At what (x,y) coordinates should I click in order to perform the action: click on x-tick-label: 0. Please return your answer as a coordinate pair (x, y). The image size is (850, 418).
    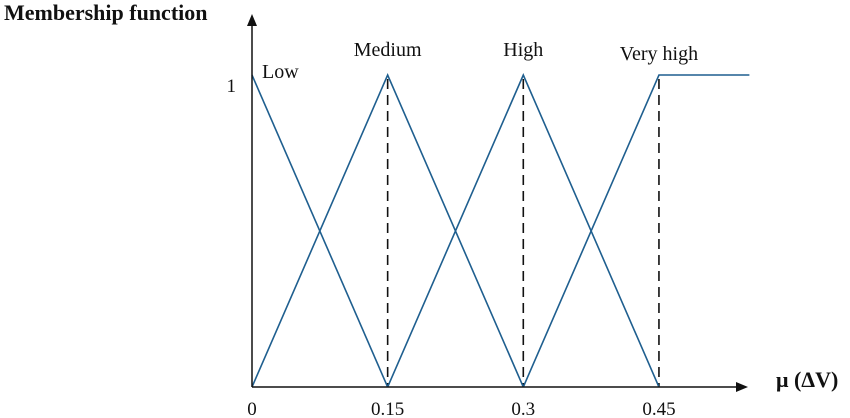
    Looking at the image, I should click on (252, 408).